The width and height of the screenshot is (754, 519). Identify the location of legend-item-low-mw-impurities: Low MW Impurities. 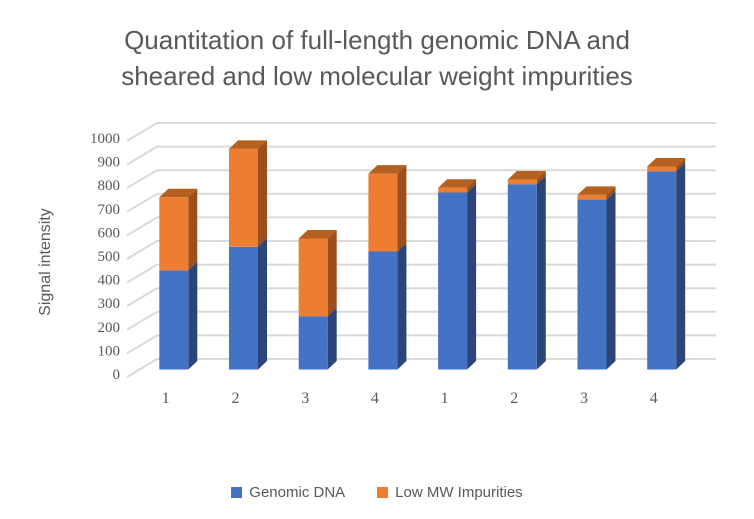
(450, 492).